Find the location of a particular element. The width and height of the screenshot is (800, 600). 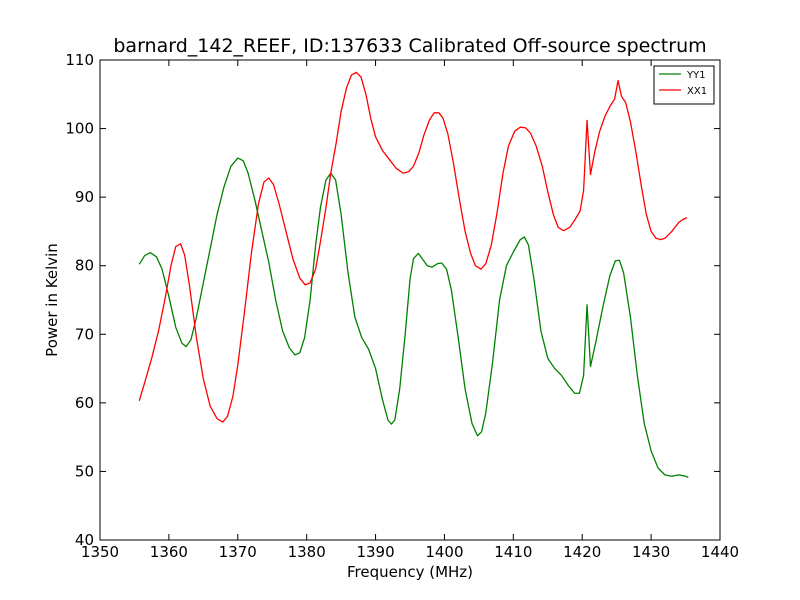

y-tick-label: 50 is located at coordinates (84, 471).